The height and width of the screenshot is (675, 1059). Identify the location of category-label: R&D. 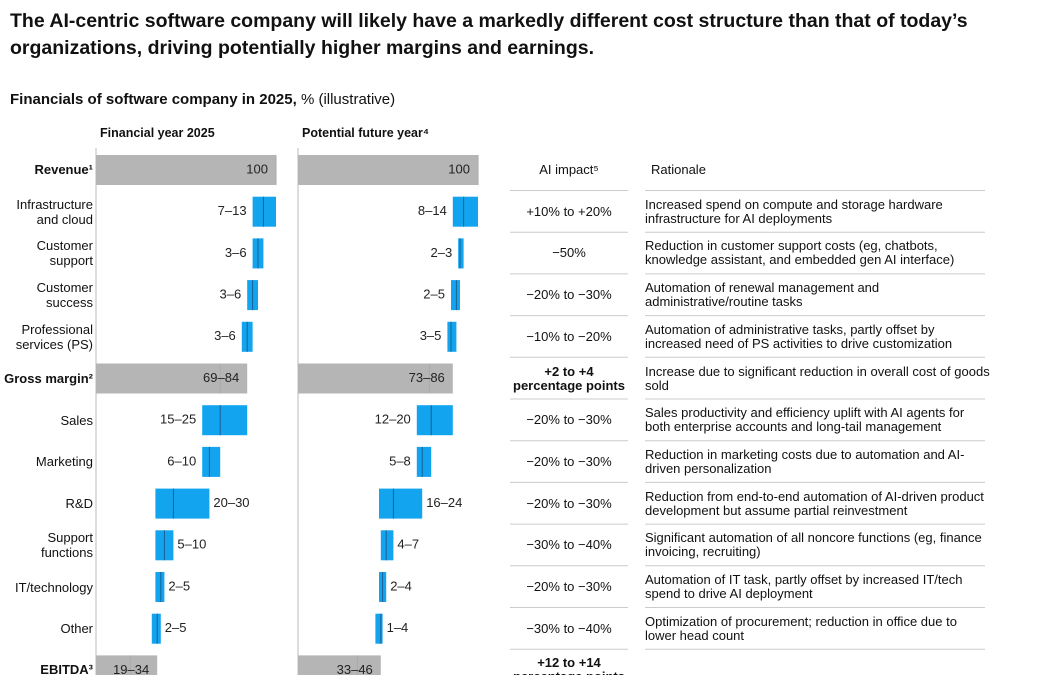
(79, 504).